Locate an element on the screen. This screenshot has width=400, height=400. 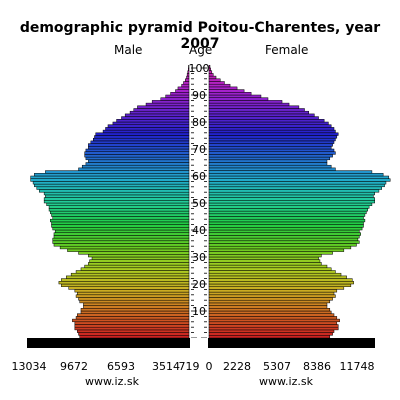
male-tick-label: 9672 is located at coordinates (74, 366).